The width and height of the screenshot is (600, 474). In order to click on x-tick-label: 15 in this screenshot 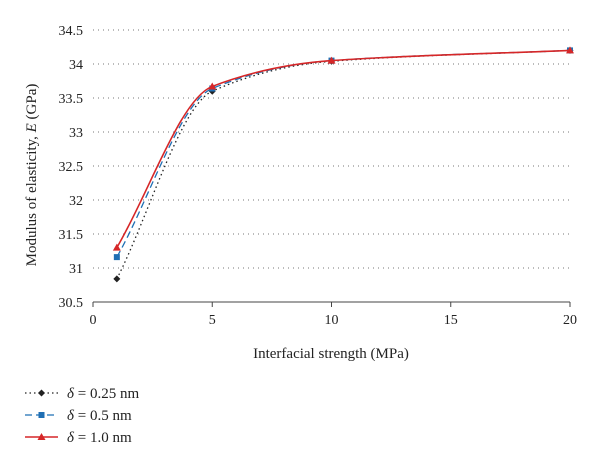, I will do `click(451, 320)`.